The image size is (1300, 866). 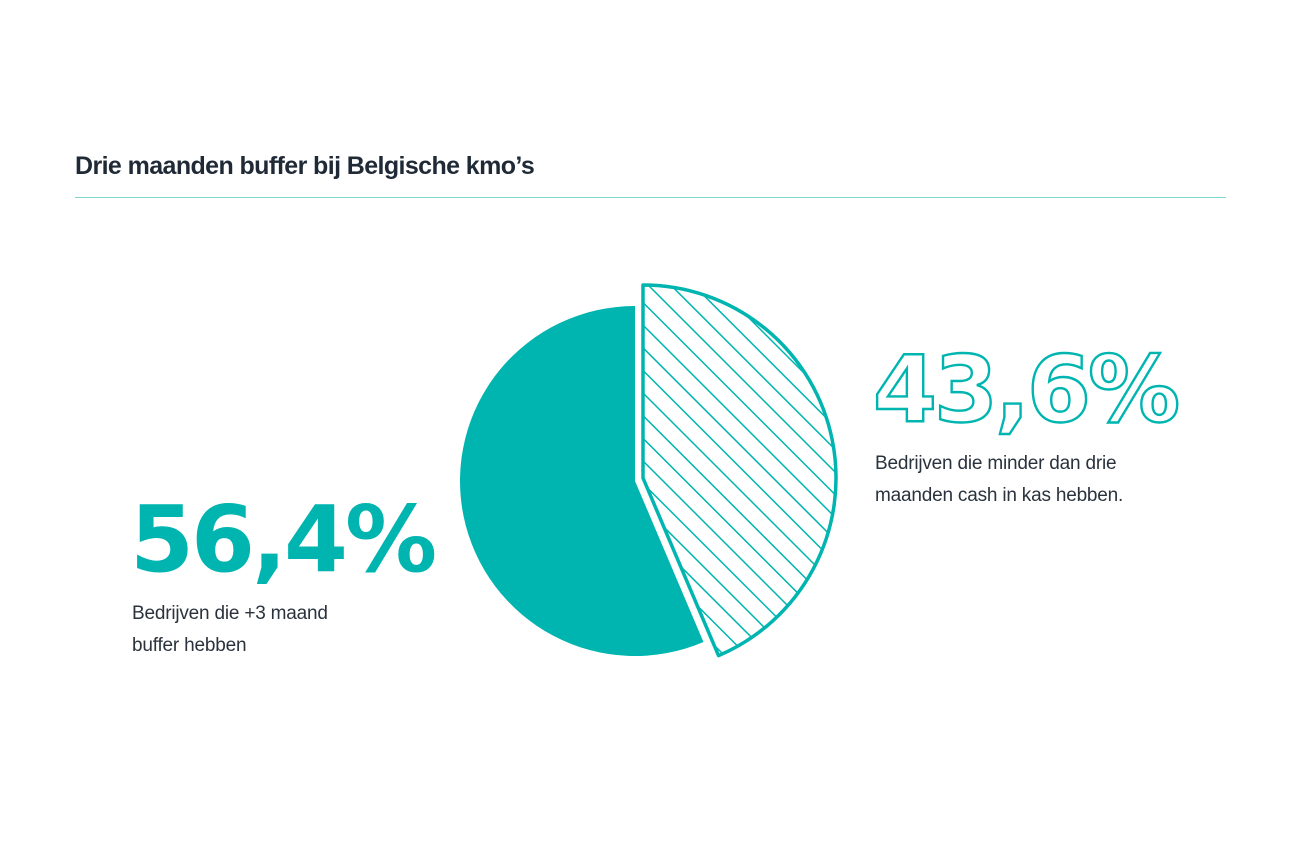 I want to click on pie-slice-no-buffer, so click(x=739, y=470).